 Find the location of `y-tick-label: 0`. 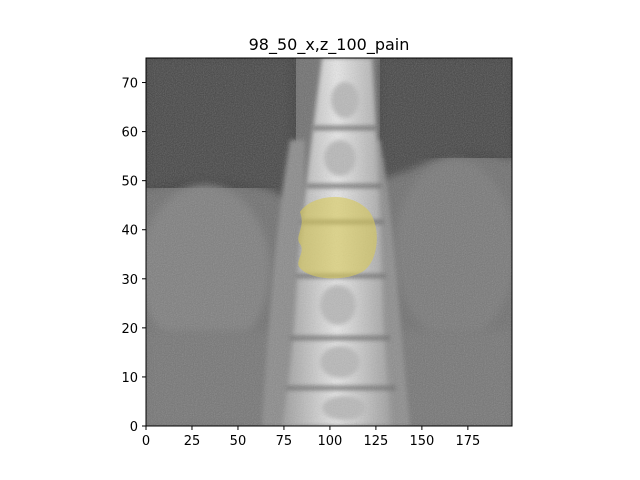

y-tick-label: 0 is located at coordinates (134, 427).